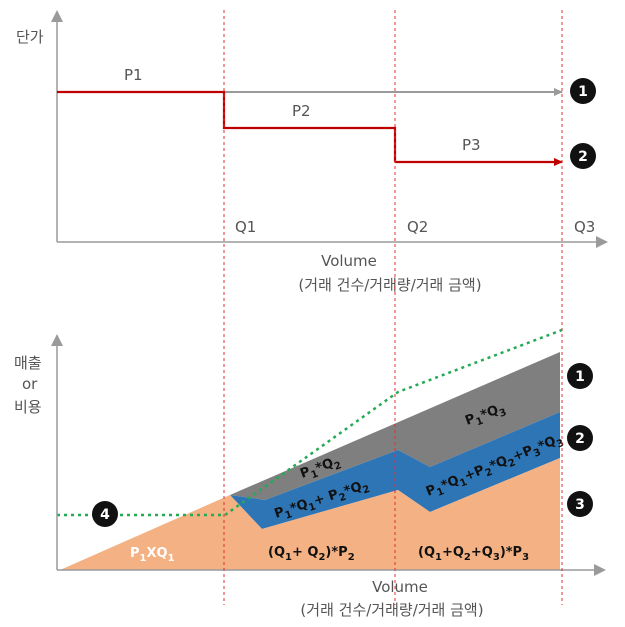 The image size is (625, 627). Describe the element at coordinates (301, 111) in the screenshot. I see `price-label-p2: P2` at that location.